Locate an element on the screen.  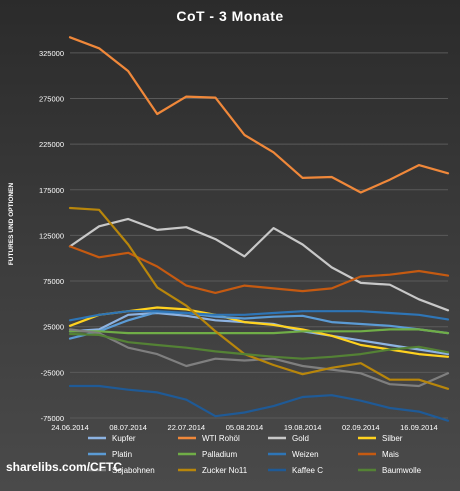
legend-label: Gold is located at coordinates (300, 438).